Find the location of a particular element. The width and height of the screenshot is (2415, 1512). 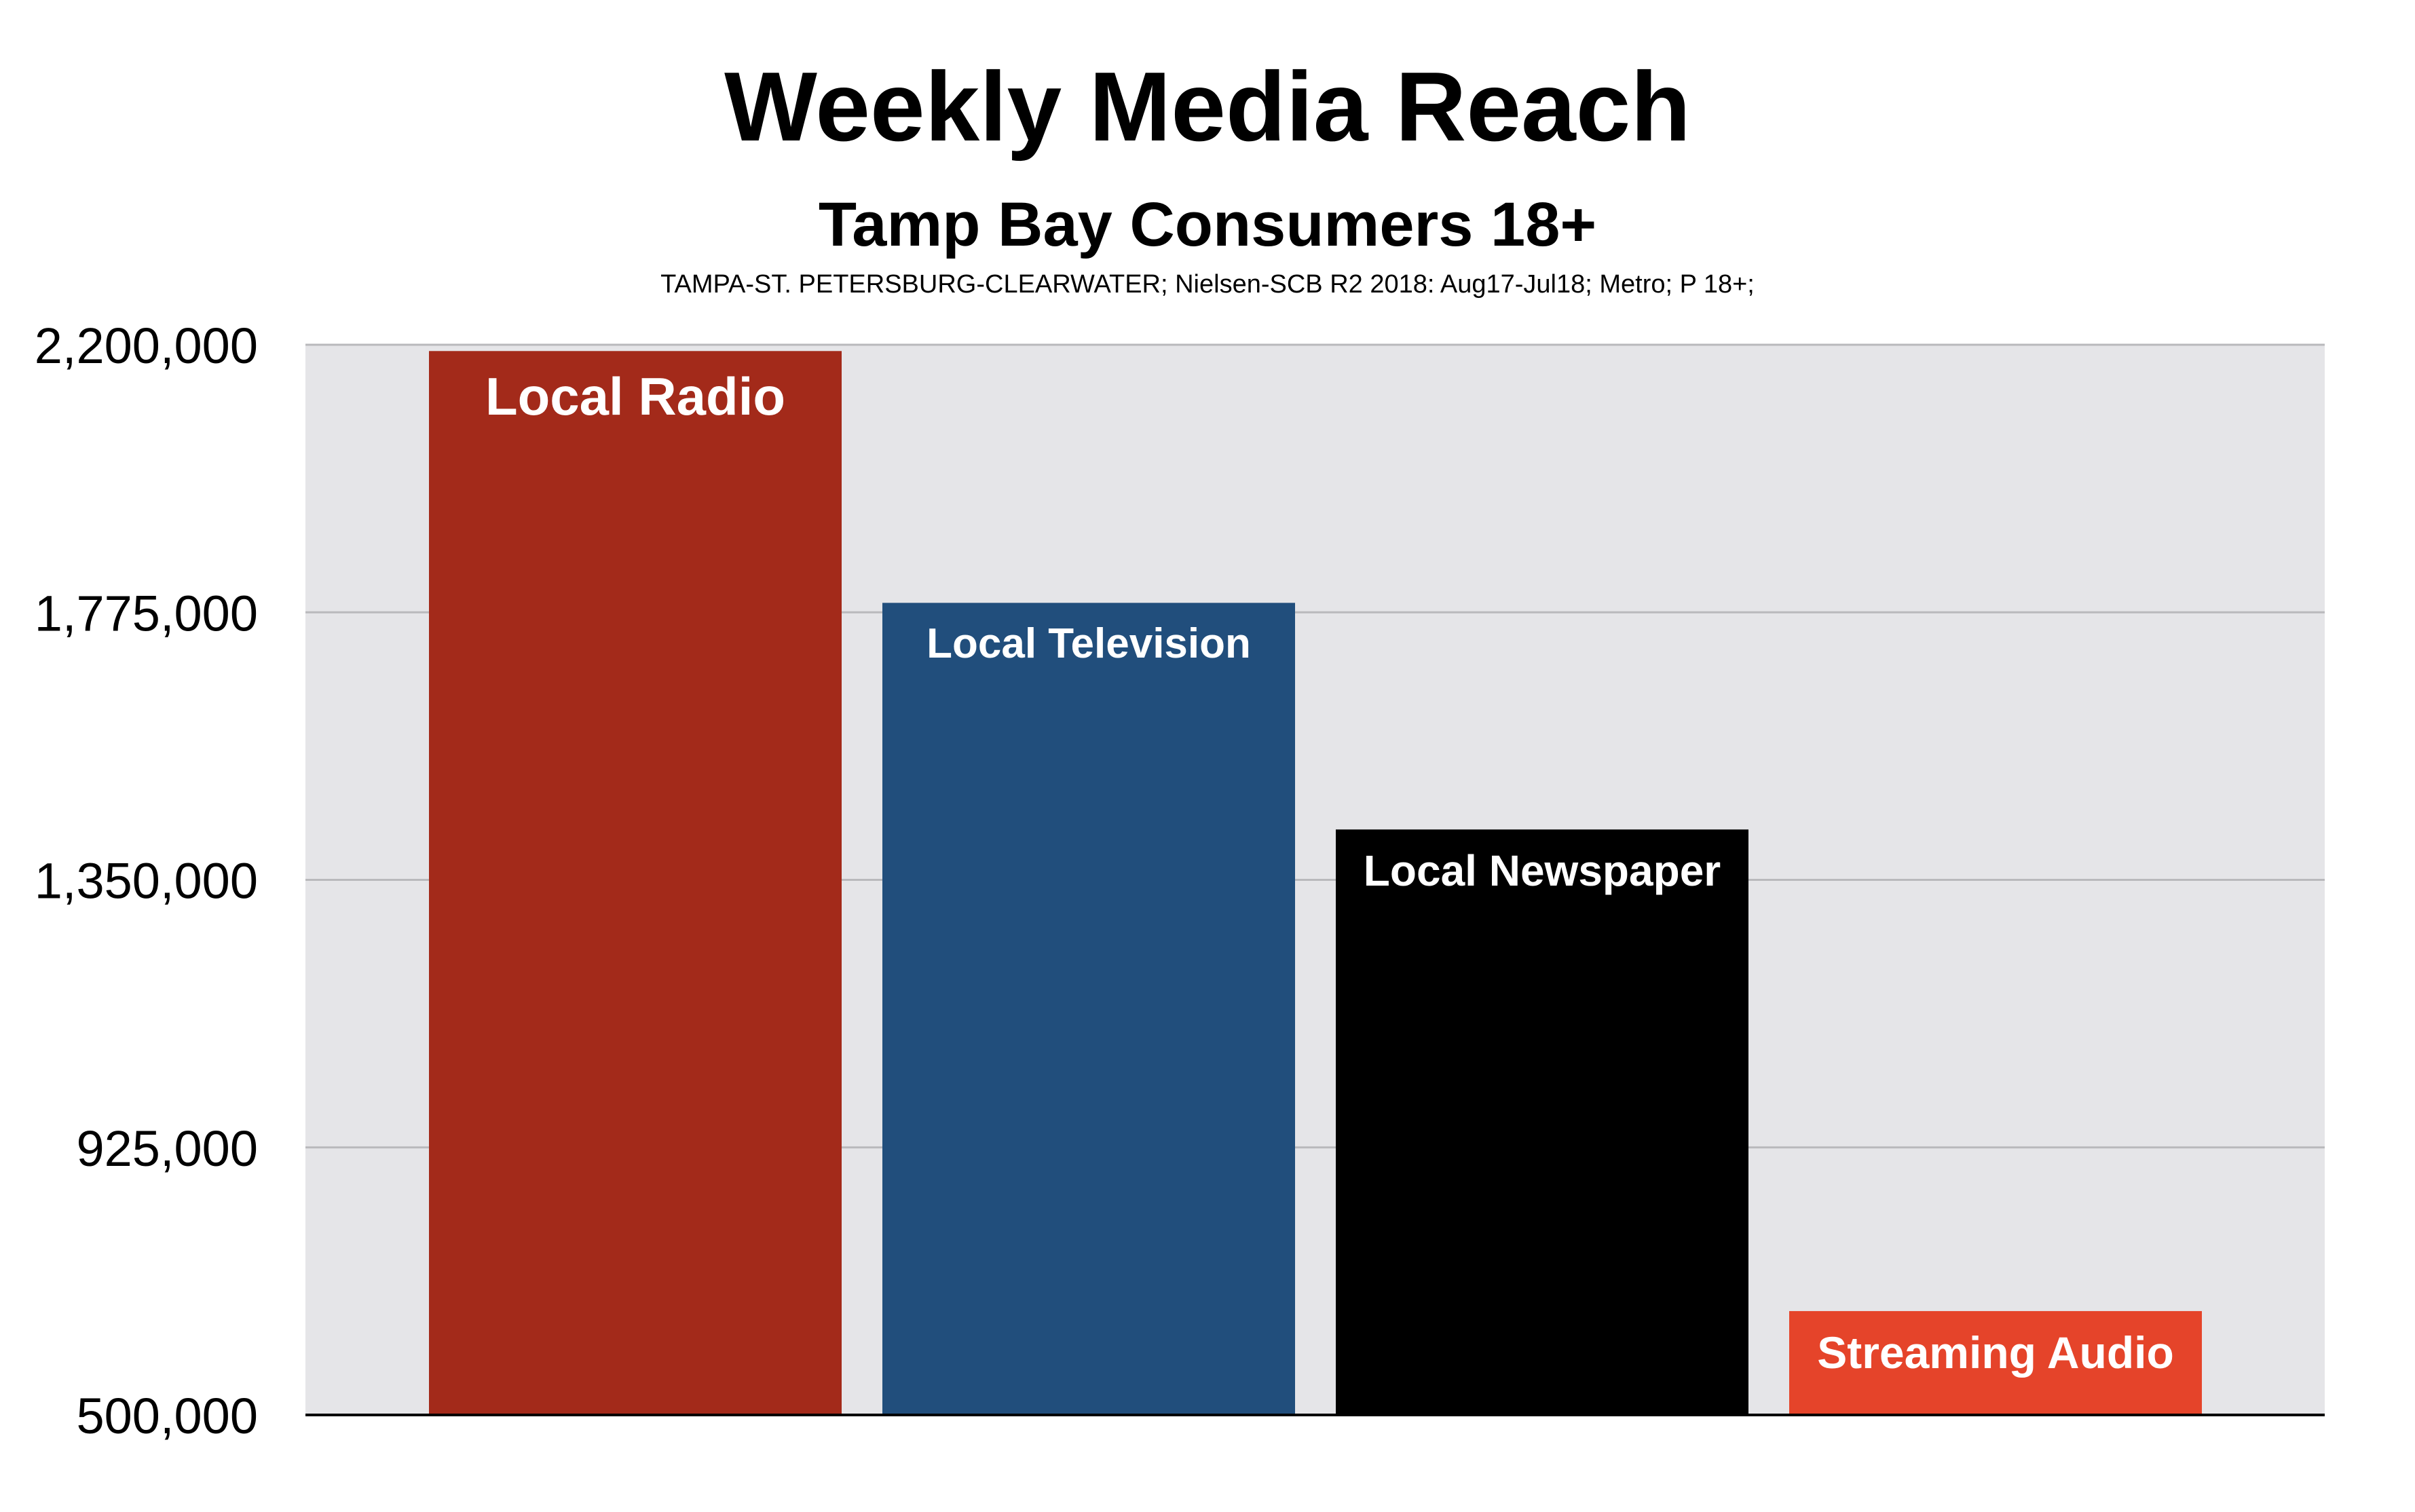

chart-subtitle: Tamp Bay Consumers 18+ is located at coordinates (1207, 224).